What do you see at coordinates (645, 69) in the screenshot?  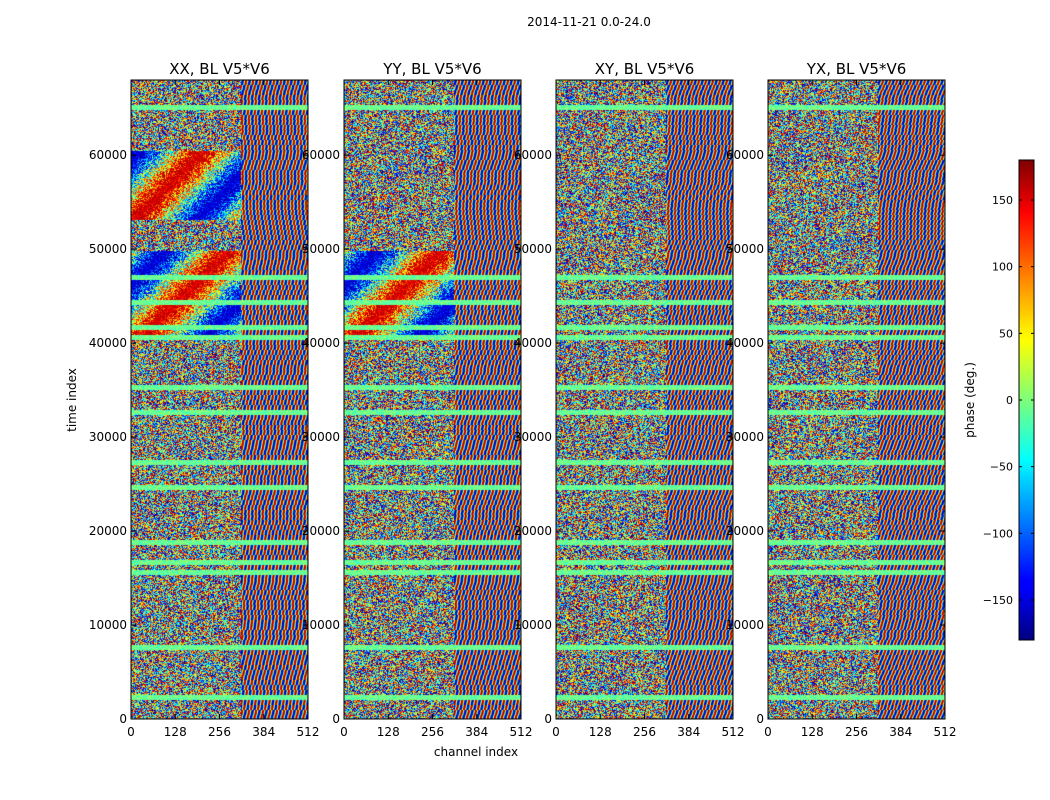 I see `panel-title: XY, BL V5*V6` at bounding box center [645, 69].